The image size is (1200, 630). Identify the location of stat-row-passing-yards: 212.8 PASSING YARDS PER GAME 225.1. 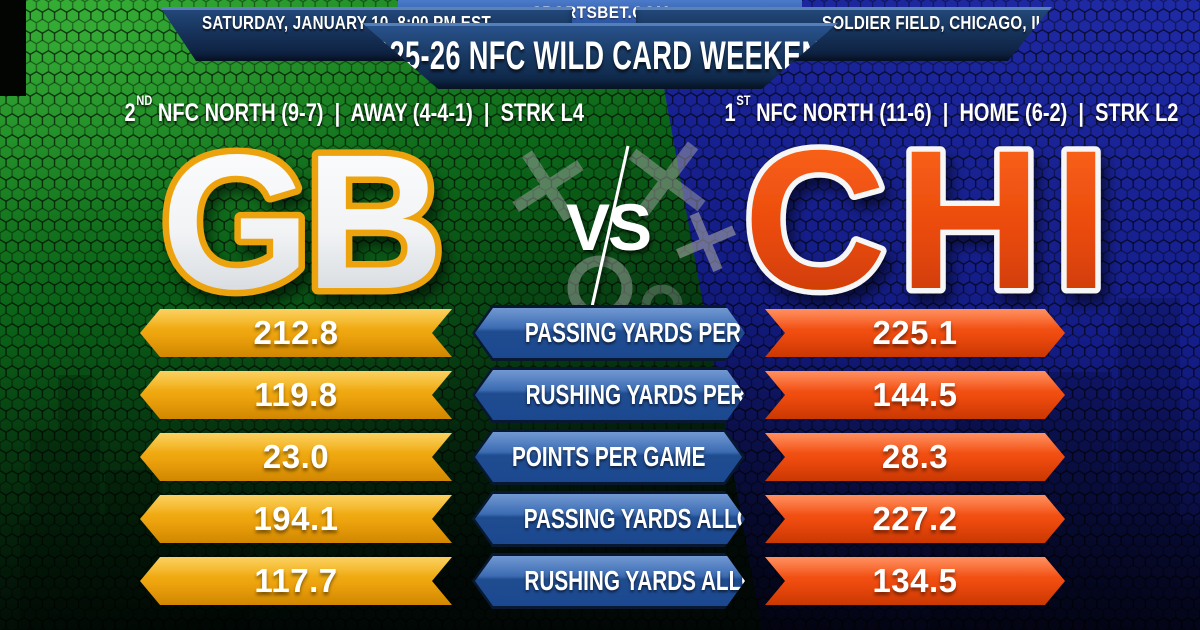
(602, 333).